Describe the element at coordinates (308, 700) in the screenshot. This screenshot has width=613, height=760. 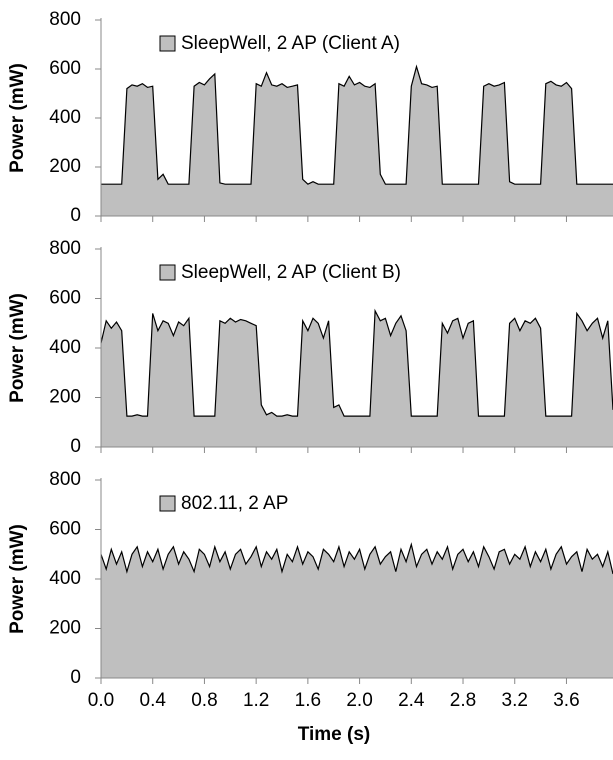
I see `x-tick-label: 1.6` at that location.